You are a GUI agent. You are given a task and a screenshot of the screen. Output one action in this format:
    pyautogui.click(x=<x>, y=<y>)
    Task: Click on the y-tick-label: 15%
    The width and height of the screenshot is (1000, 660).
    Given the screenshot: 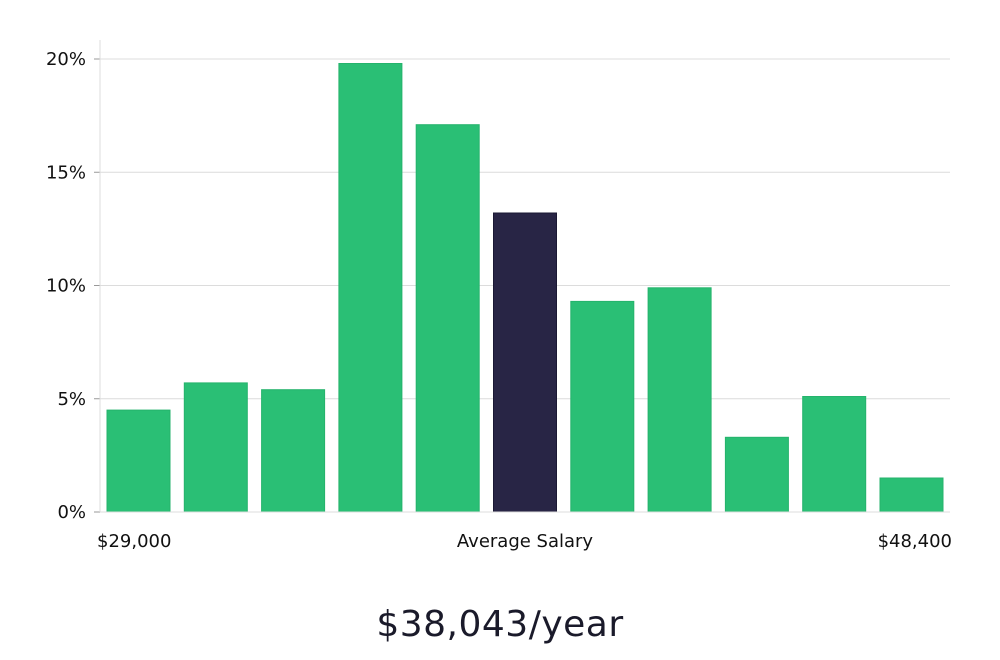 What is the action you would take?
    pyautogui.click(x=66, y=172)
    